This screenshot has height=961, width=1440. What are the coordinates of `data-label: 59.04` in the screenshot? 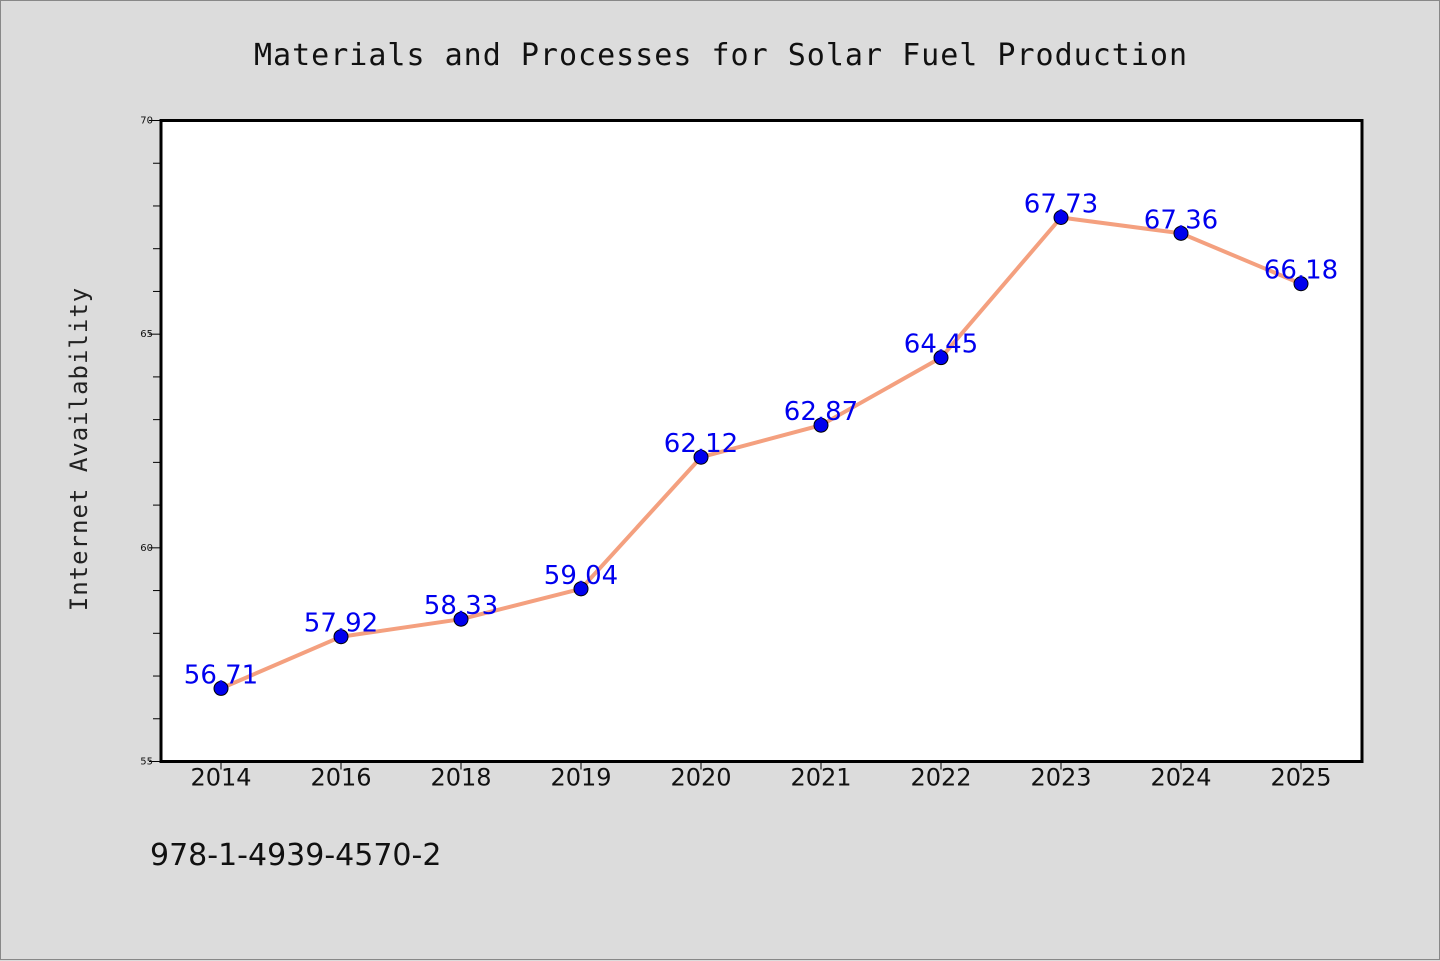 It's located at (581, 576).